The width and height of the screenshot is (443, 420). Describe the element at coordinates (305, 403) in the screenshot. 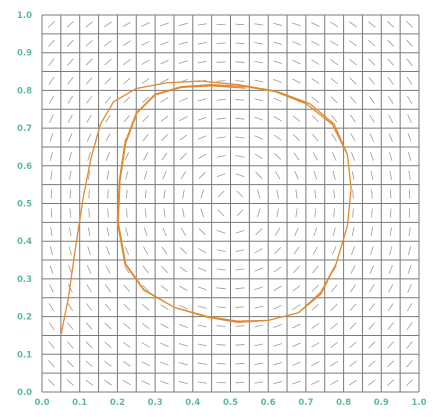

I see `x-tick-label: 0.7` at that location.